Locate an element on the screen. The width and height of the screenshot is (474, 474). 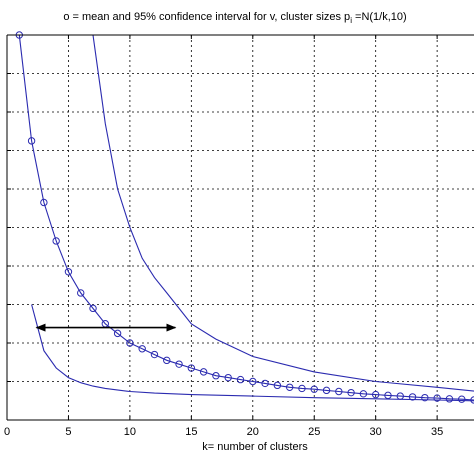
x-tick-label: 15 is located at coordinates (191, 432).